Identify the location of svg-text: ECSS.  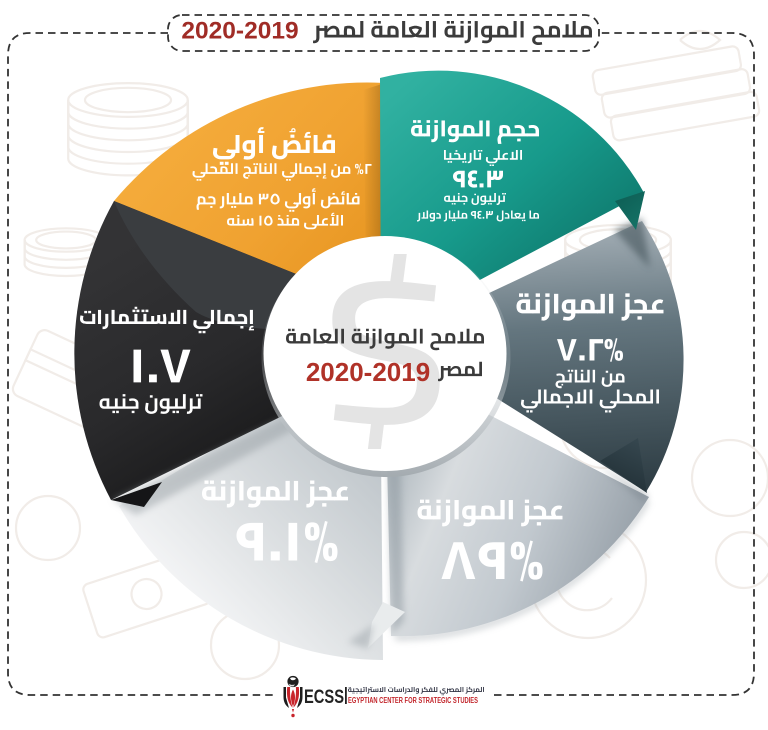
(324, 697).